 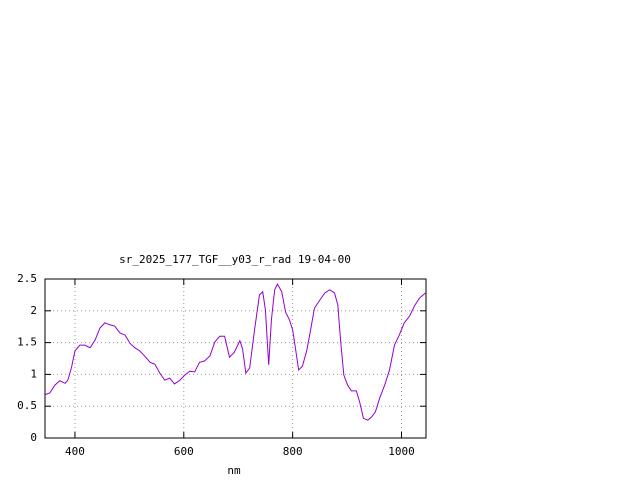 I want to click on y-tick-label: 2, so click(x=33, y=310).